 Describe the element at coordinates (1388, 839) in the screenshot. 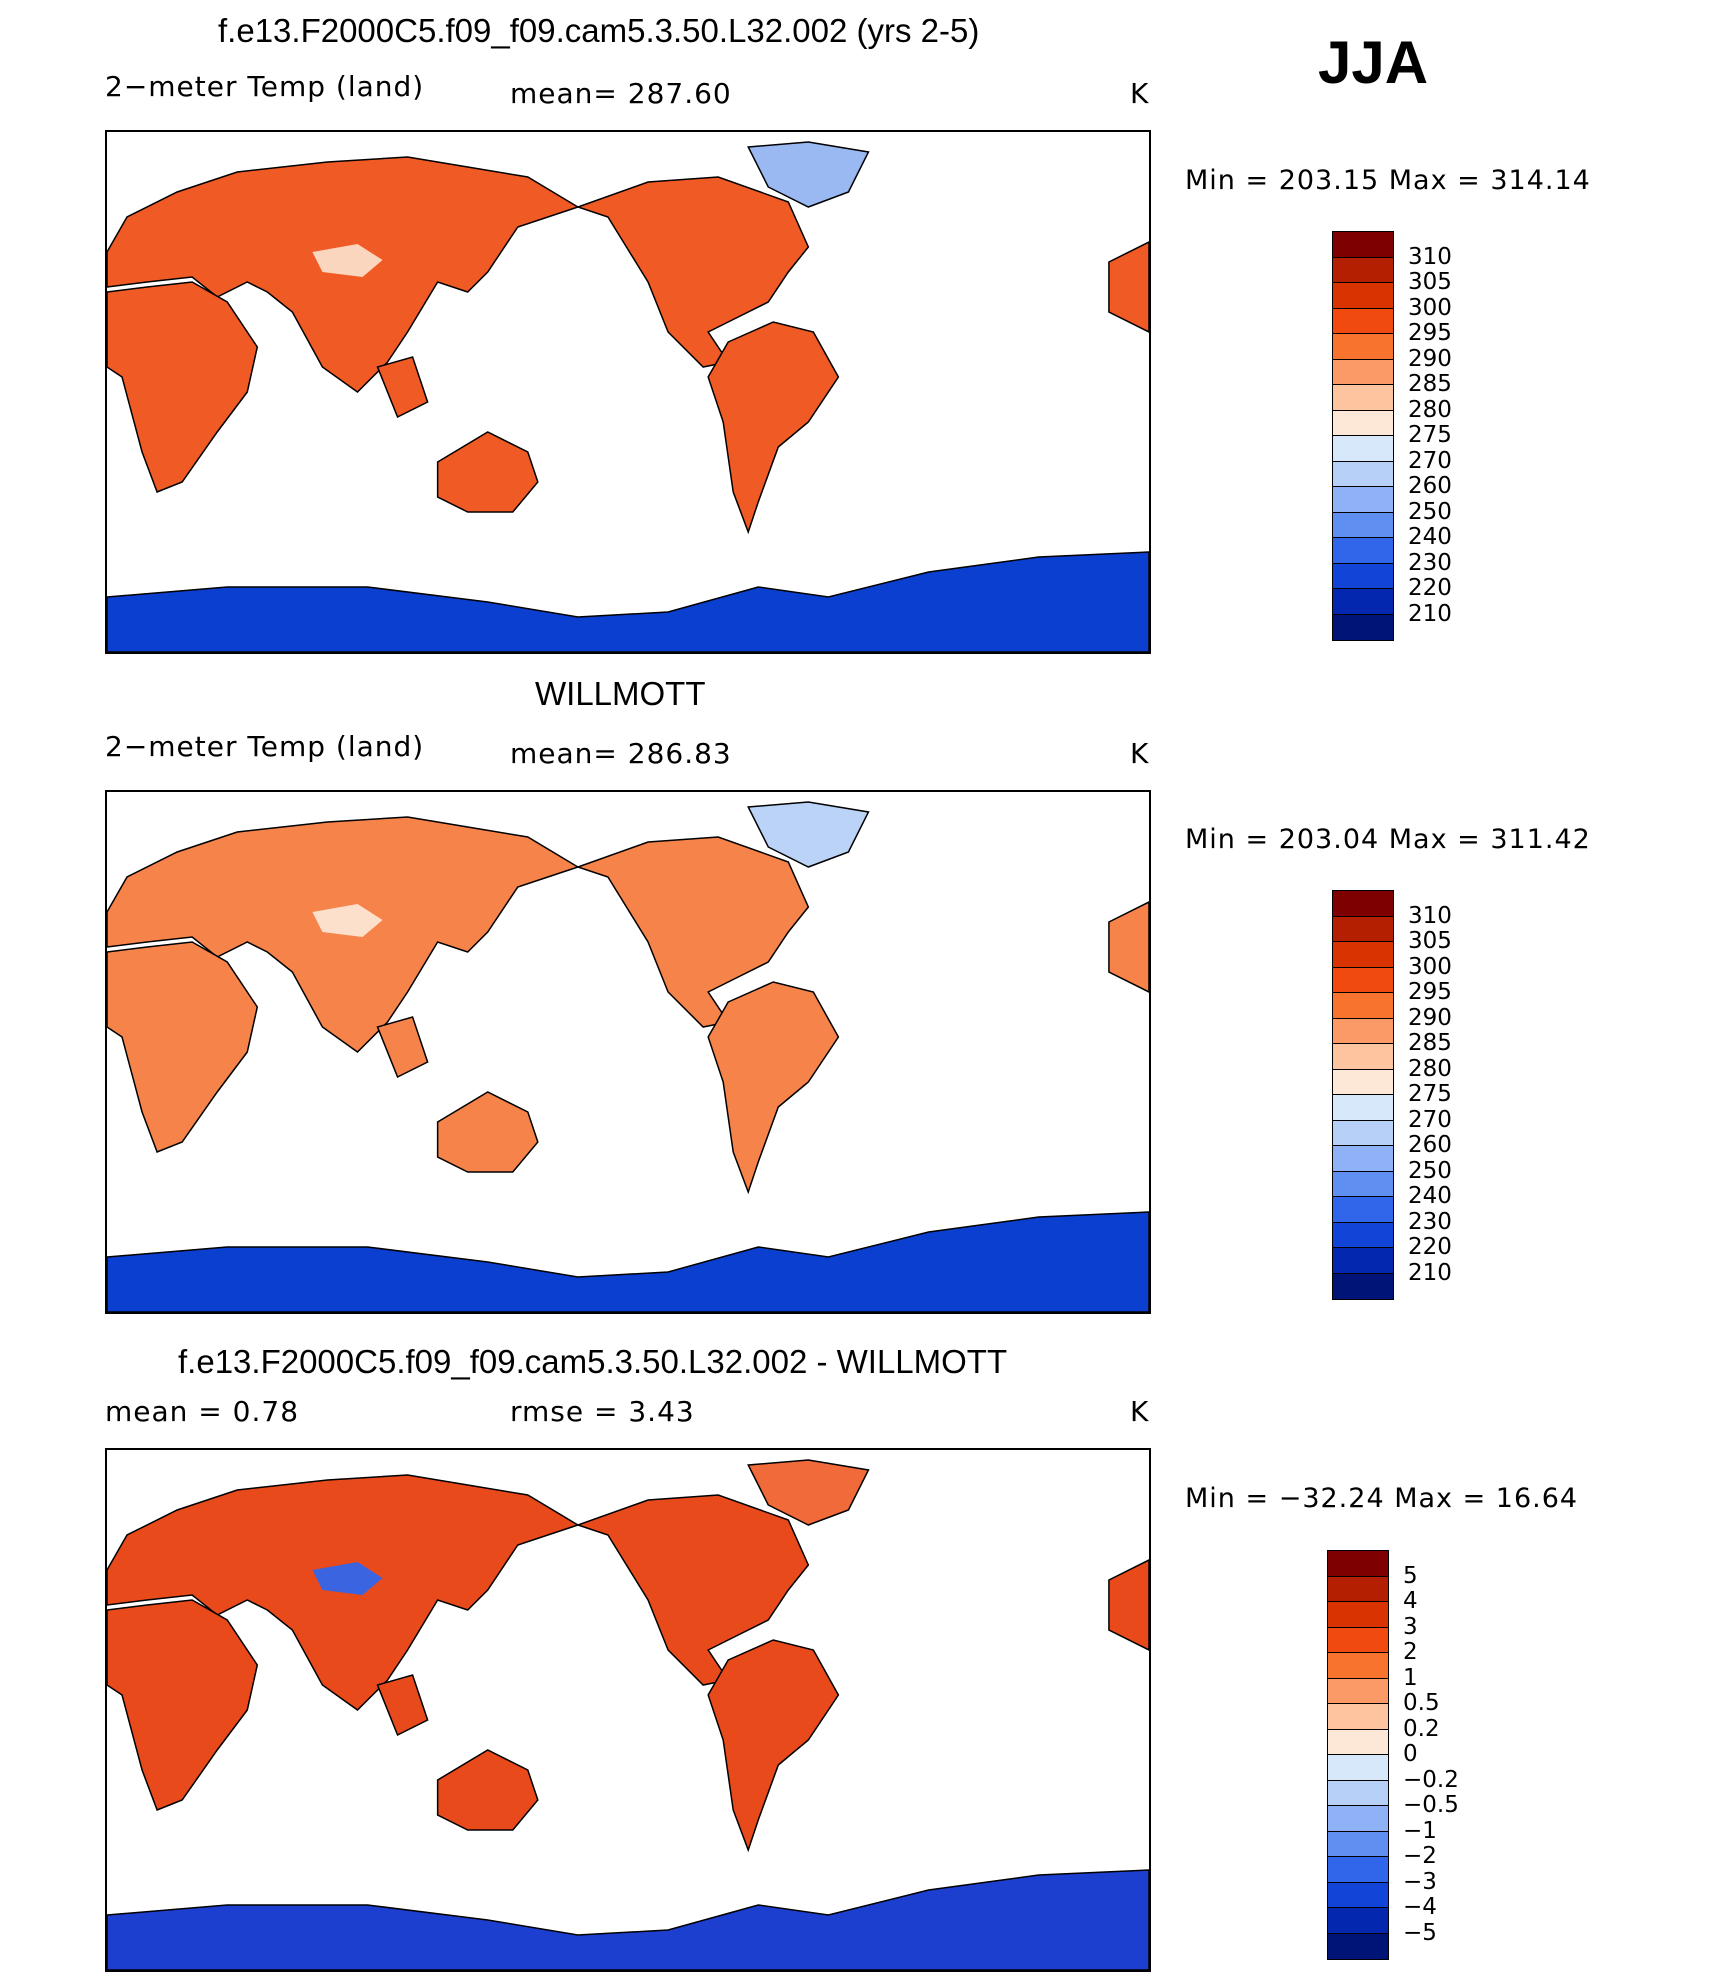

I see `min-max-label: Min = 203.04 Max = 311.42` at that location.